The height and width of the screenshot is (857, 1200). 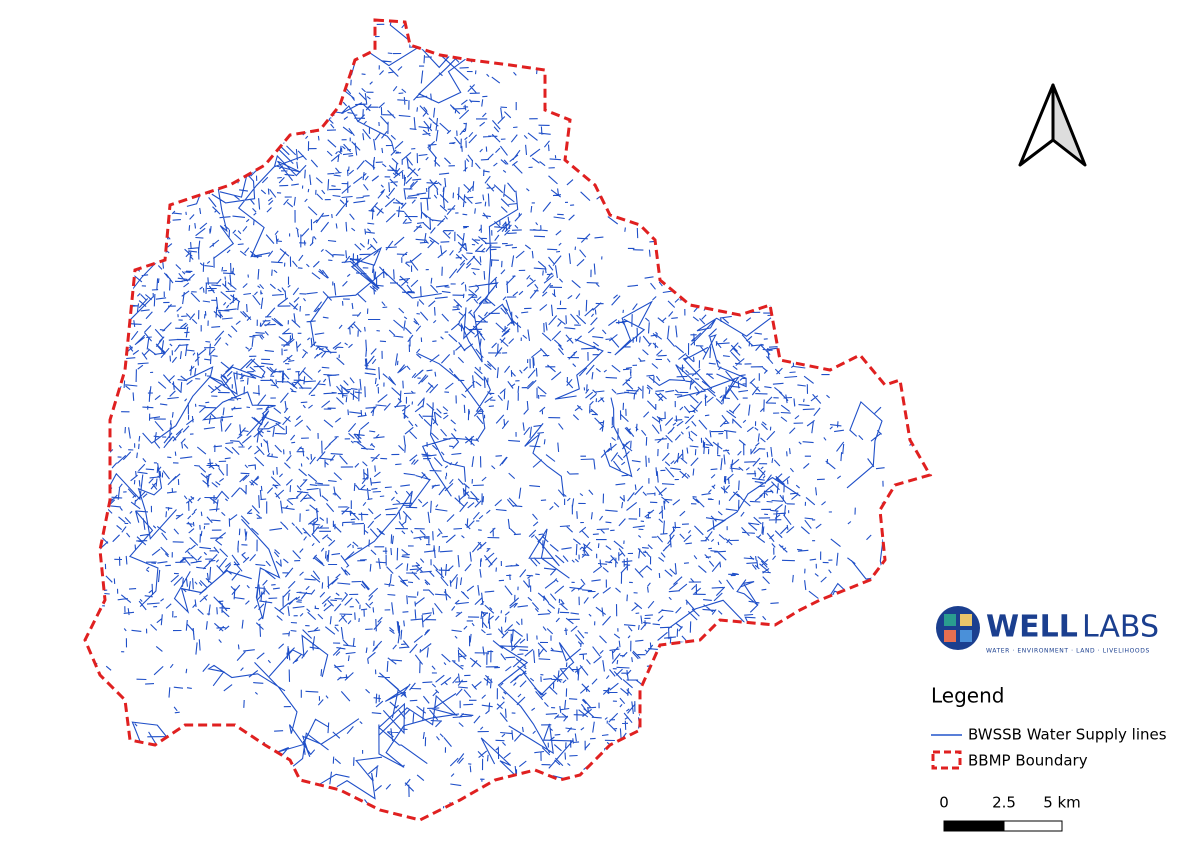 I want to click on north-arrow, so click(x=1052, y=125).